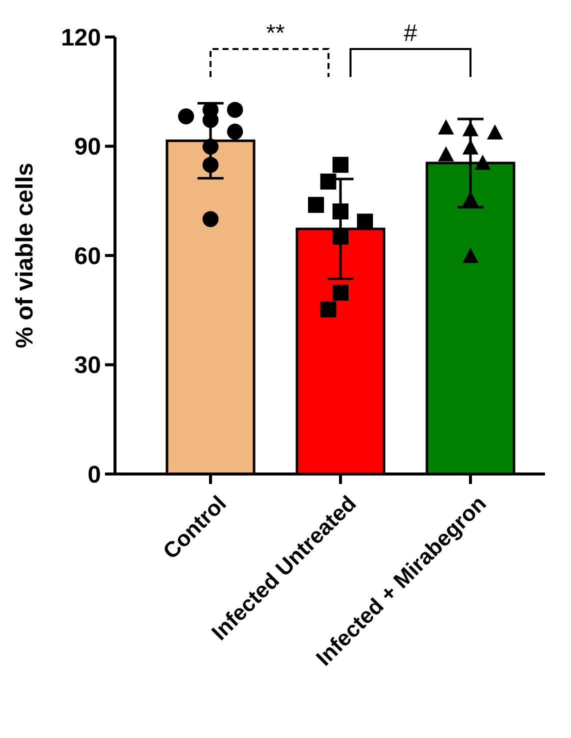 This screenshot has height=738, width=571. Describe the element at coordinates (24, 255) in the screenshot. I see `y-axis-title: % of viable cells` at that location.